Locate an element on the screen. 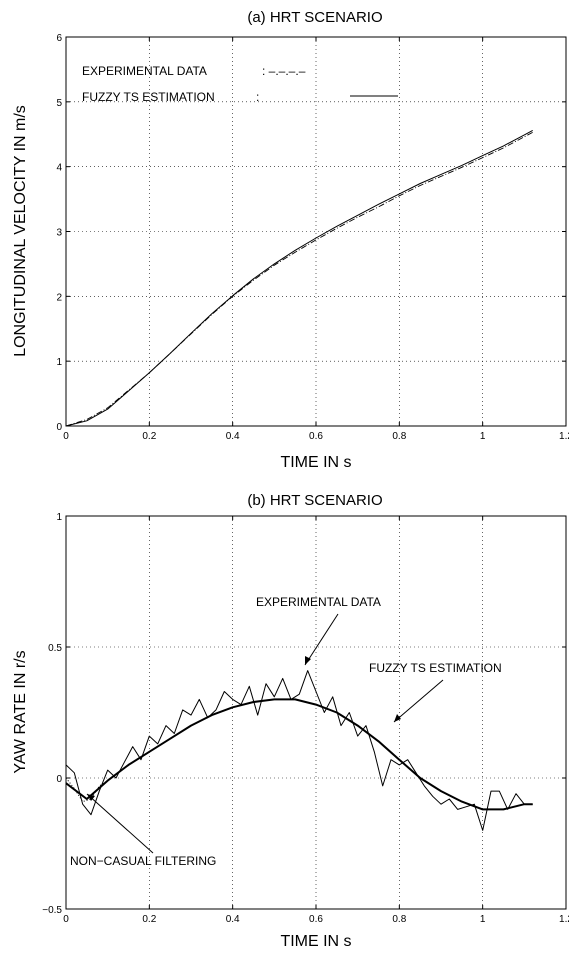  y-tick-label: 2 is located at coordinates (59, 297).